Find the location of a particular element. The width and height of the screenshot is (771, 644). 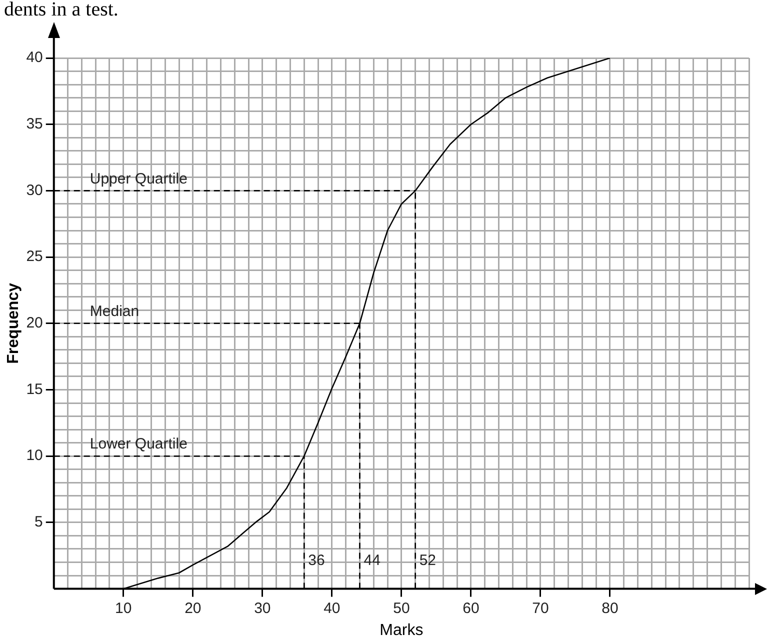

x-tick-label: 60 is located at coordinates (471, 608).